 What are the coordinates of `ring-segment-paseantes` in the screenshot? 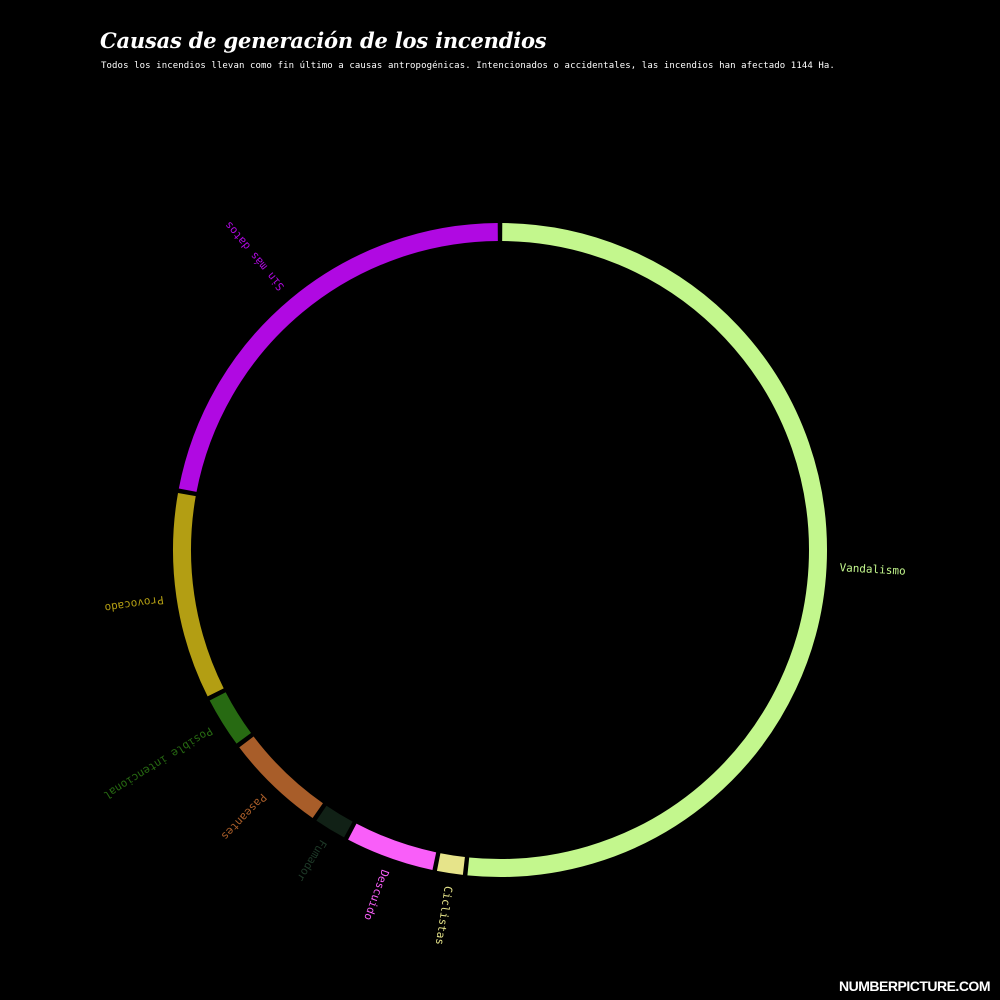 It's located at (281, 777).